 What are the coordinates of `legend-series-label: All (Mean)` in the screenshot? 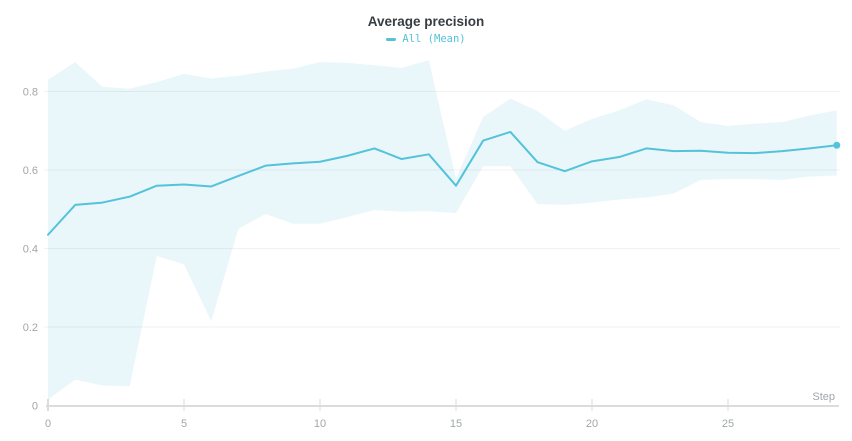 It's located at (434, 39).